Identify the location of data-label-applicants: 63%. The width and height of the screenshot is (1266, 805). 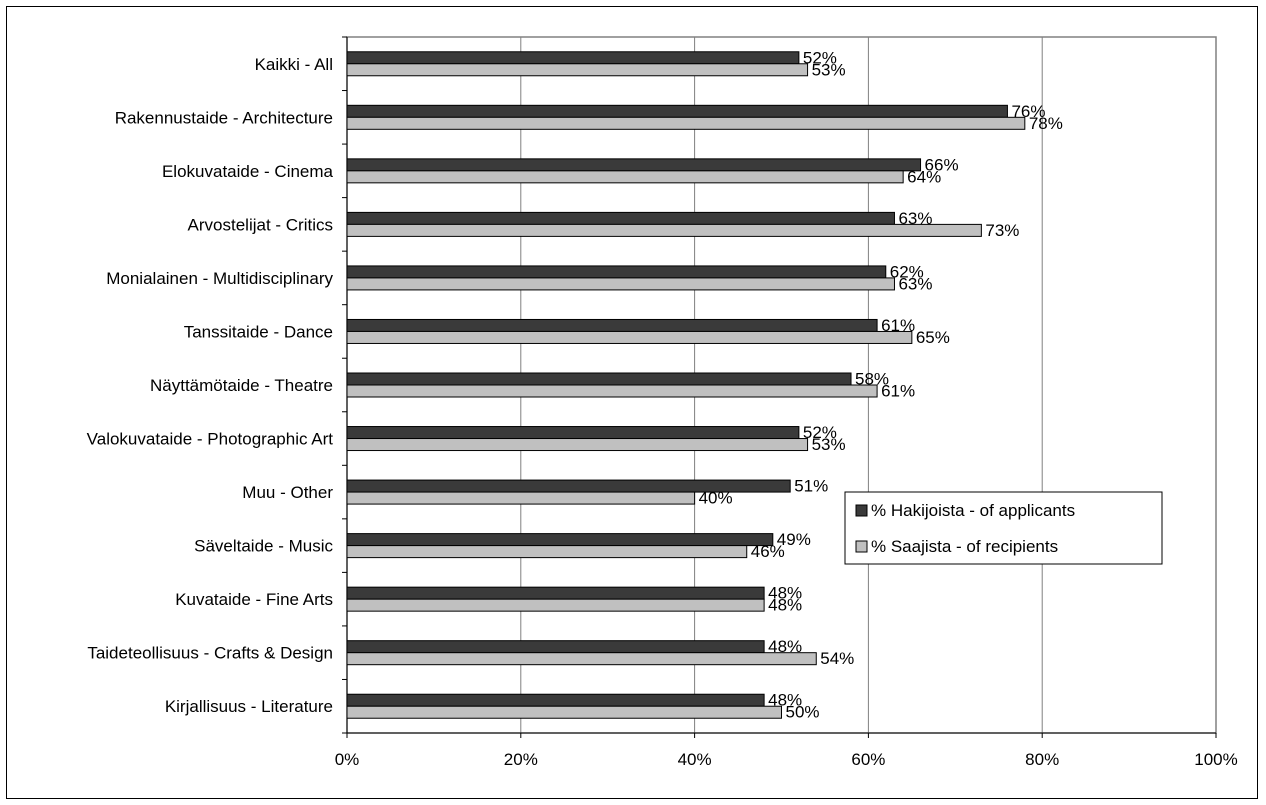
(915, 218).